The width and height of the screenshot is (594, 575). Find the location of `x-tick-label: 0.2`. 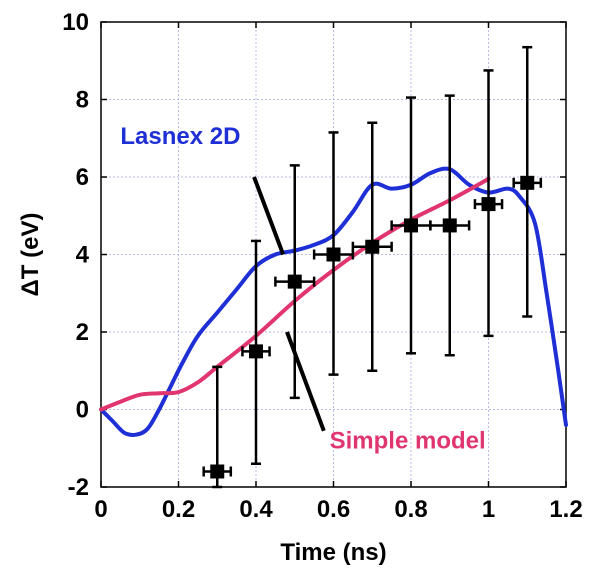

x-tick-label: 0.2 is located at coordinates (178, 509).